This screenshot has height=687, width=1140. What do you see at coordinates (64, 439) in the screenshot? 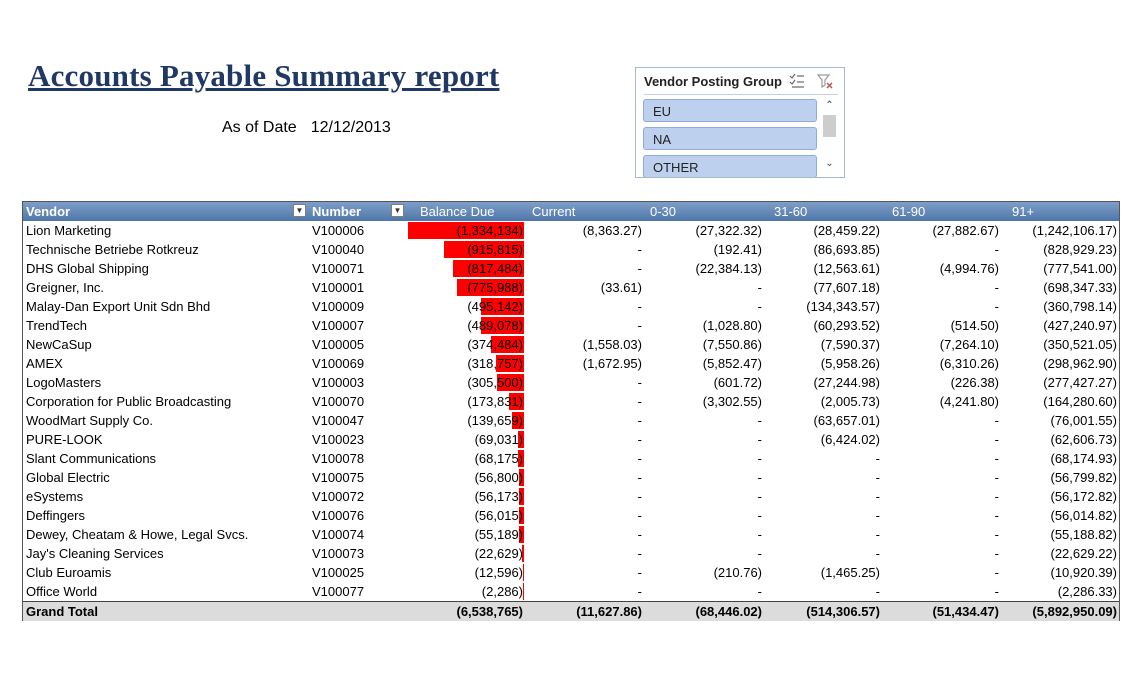
I see `vendor-cell: PURE-LOOK` at bounding box center [64, 439].